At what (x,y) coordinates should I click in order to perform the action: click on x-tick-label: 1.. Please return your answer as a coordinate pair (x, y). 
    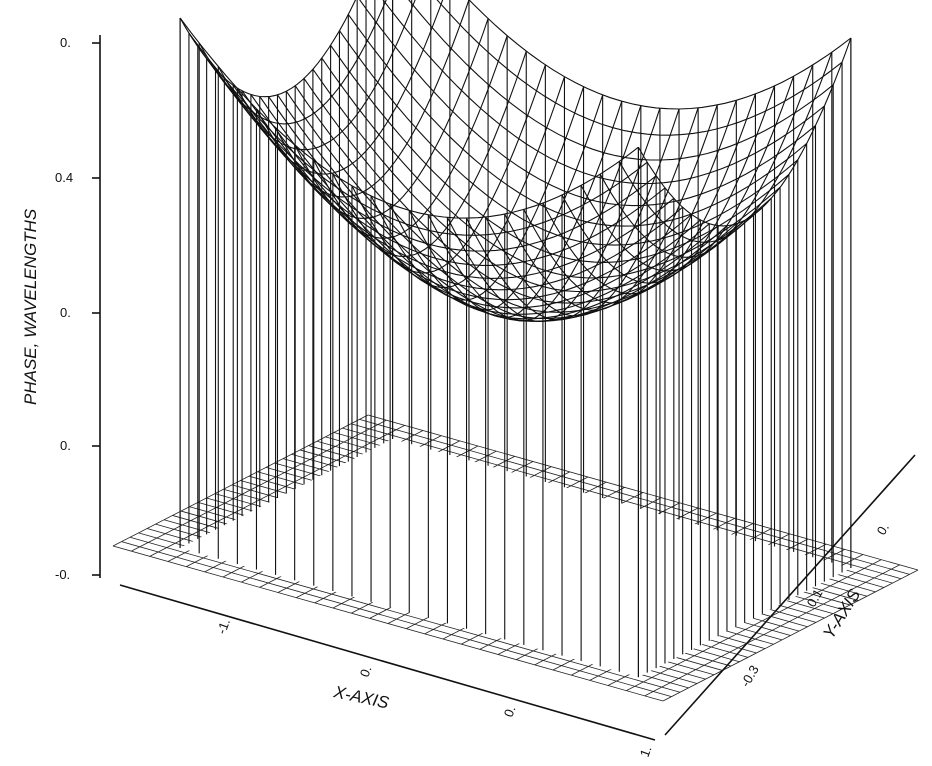
    Looking at the image, I should click on (646, 751).